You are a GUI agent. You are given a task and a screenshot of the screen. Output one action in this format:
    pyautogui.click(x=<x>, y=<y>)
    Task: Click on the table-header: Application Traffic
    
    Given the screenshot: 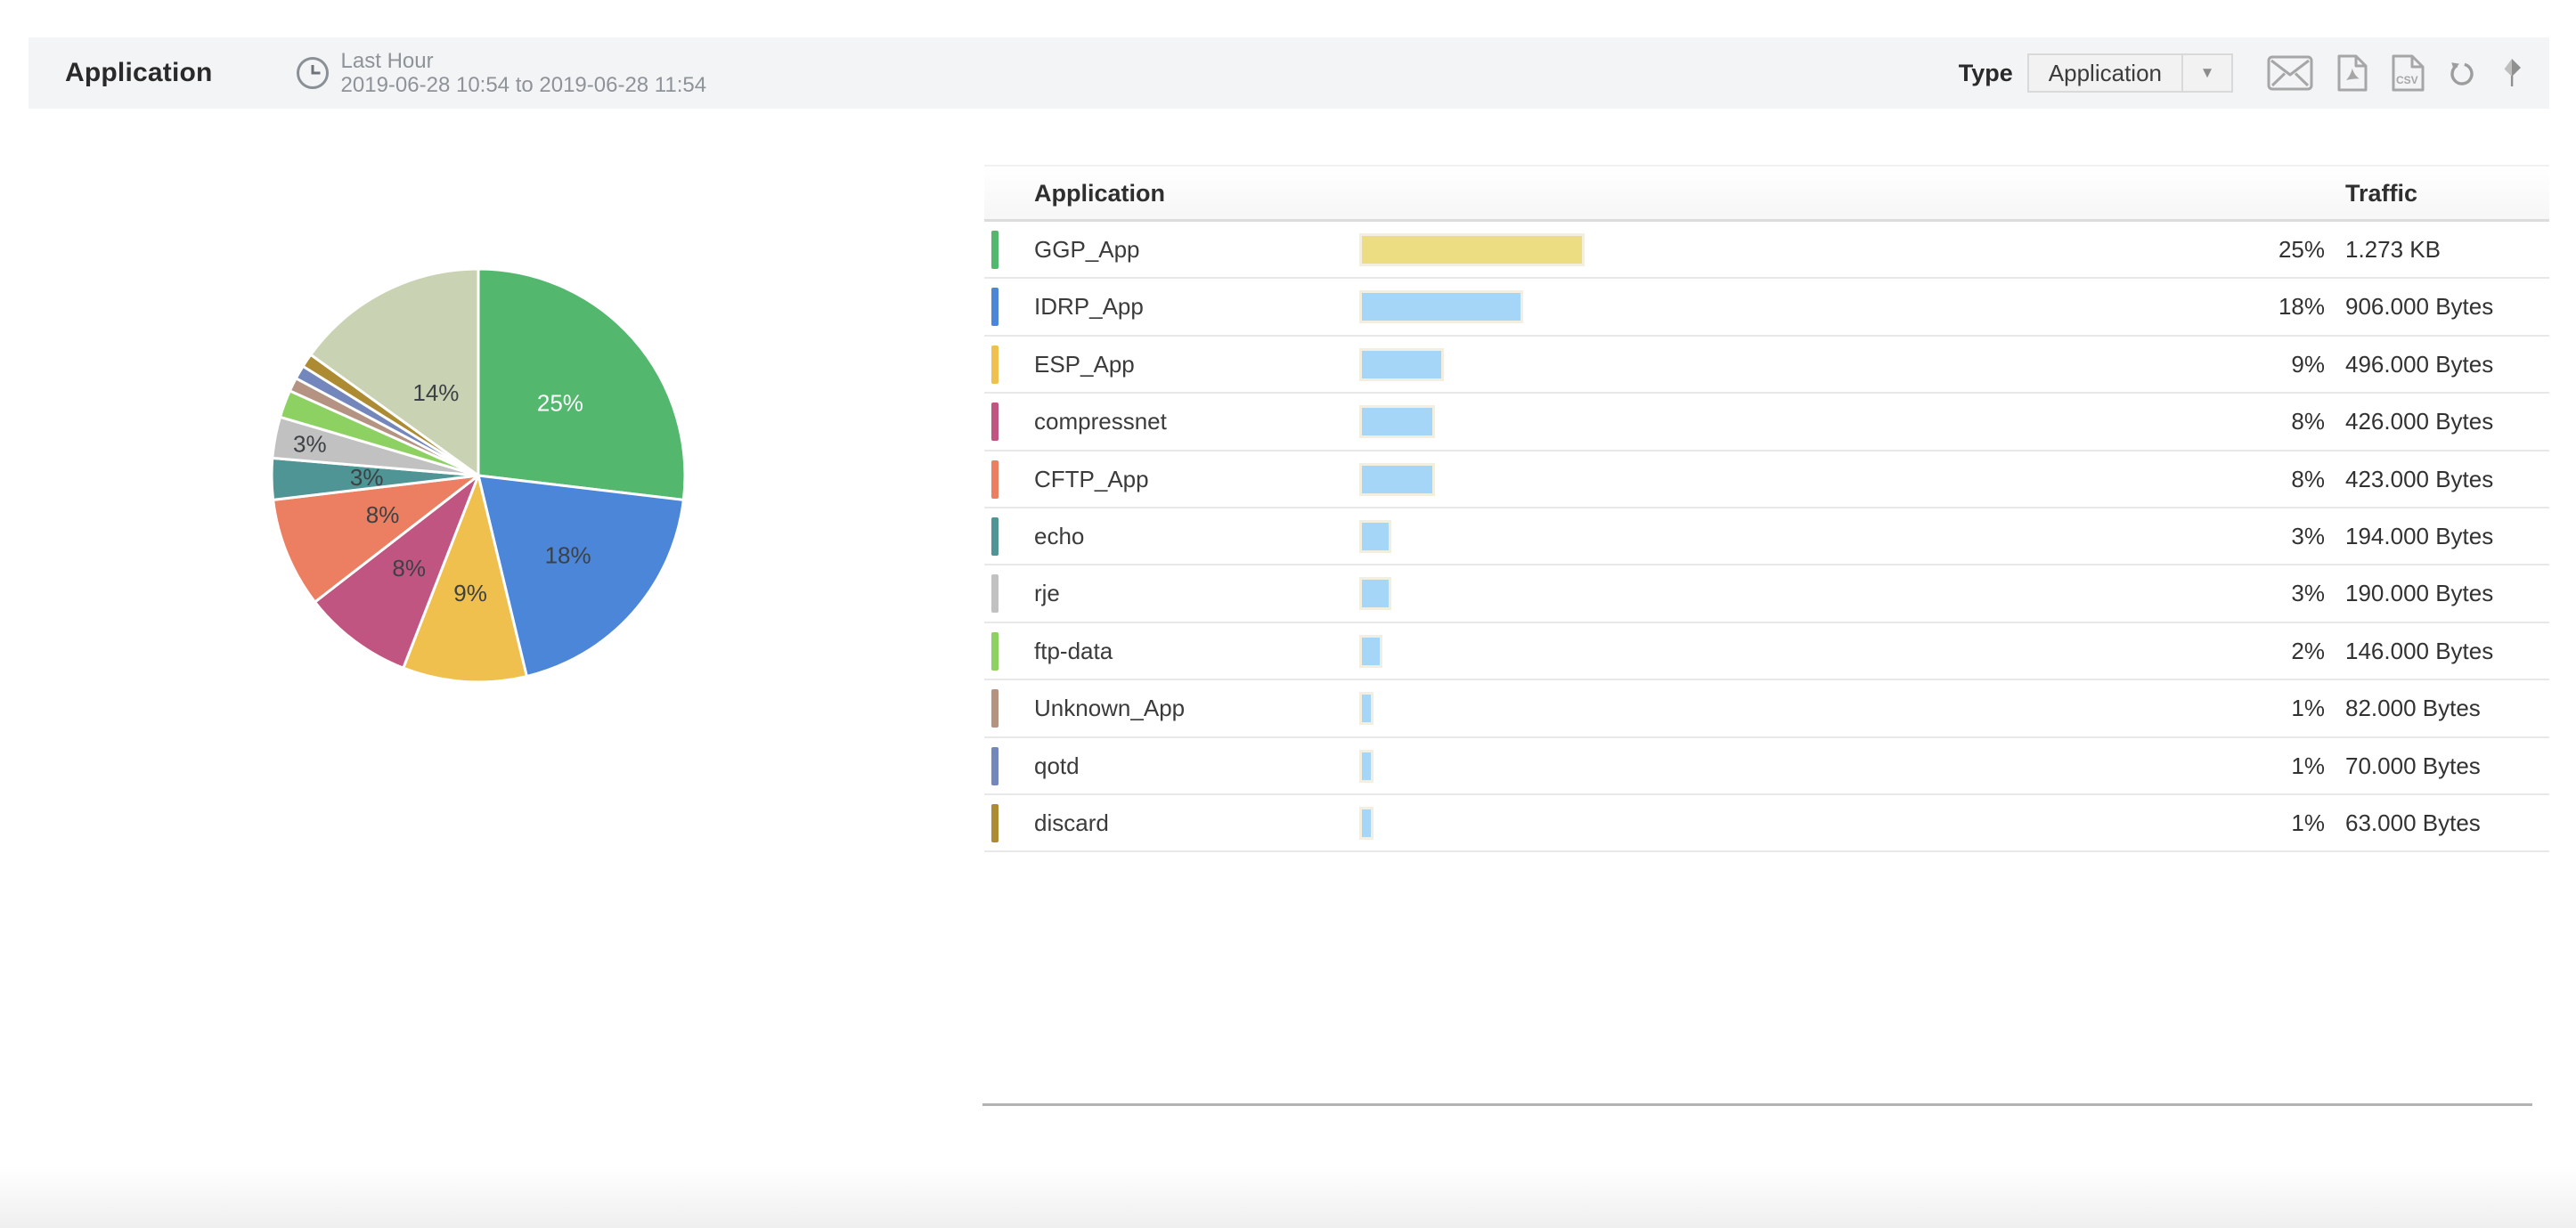 What is the action you would take?
    pyautogui.click(x=1767, y=193)
    